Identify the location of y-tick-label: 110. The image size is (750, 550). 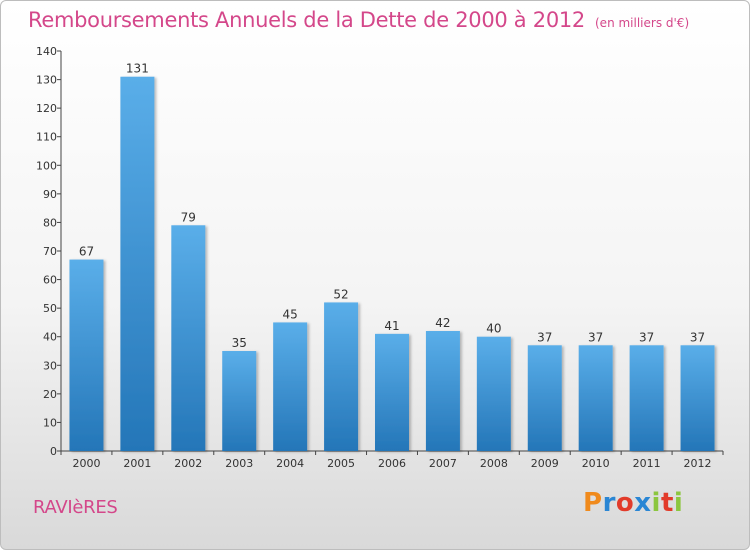
(46, 137).